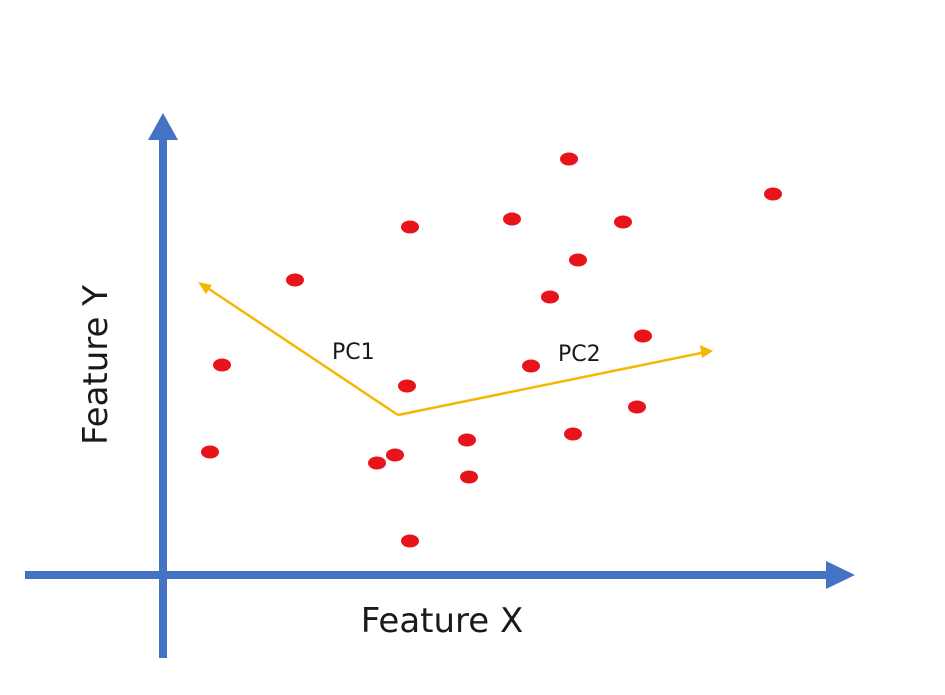 This screenshot has height=695, width=945. Describe the element at coordinates (298, 349) in the screenshot. I see `pc1-vector` at that location.